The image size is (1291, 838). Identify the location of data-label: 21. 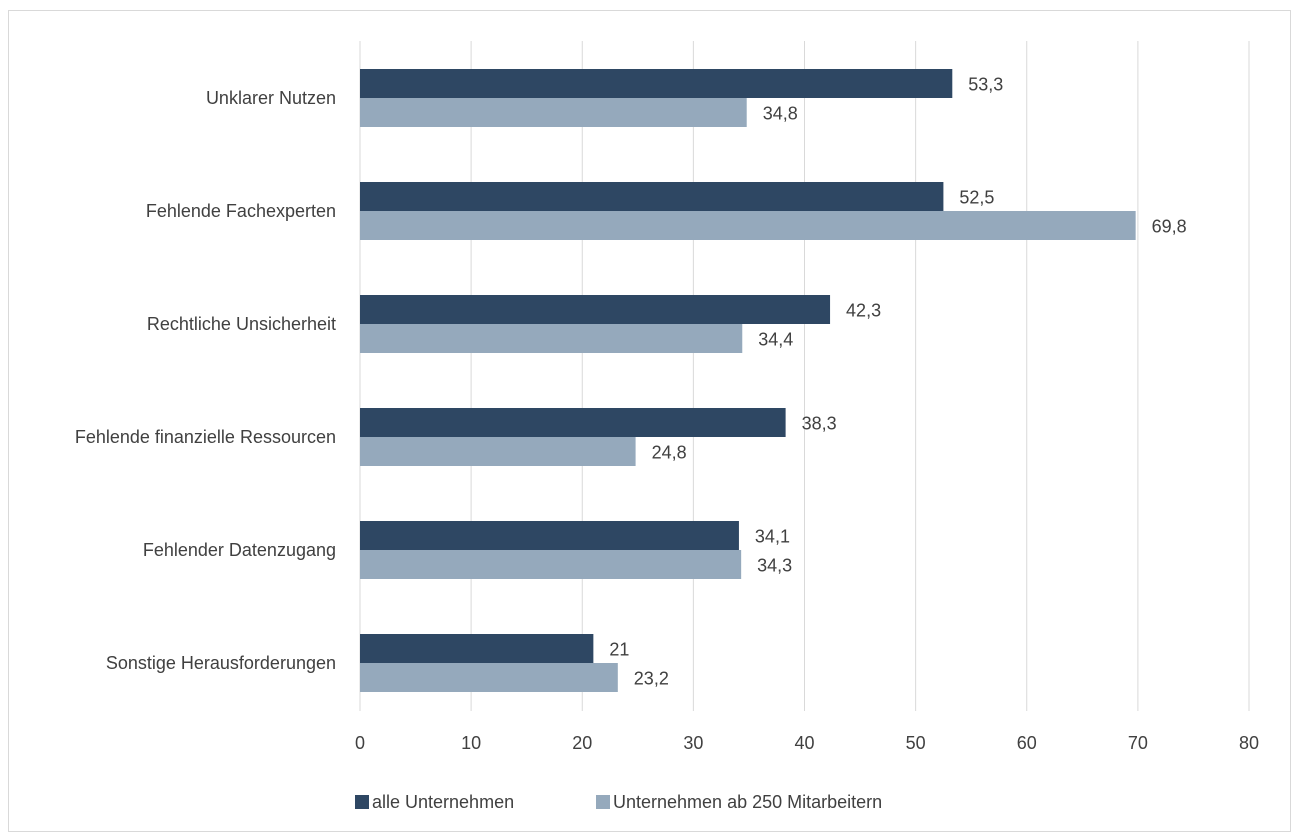
(619, 650).